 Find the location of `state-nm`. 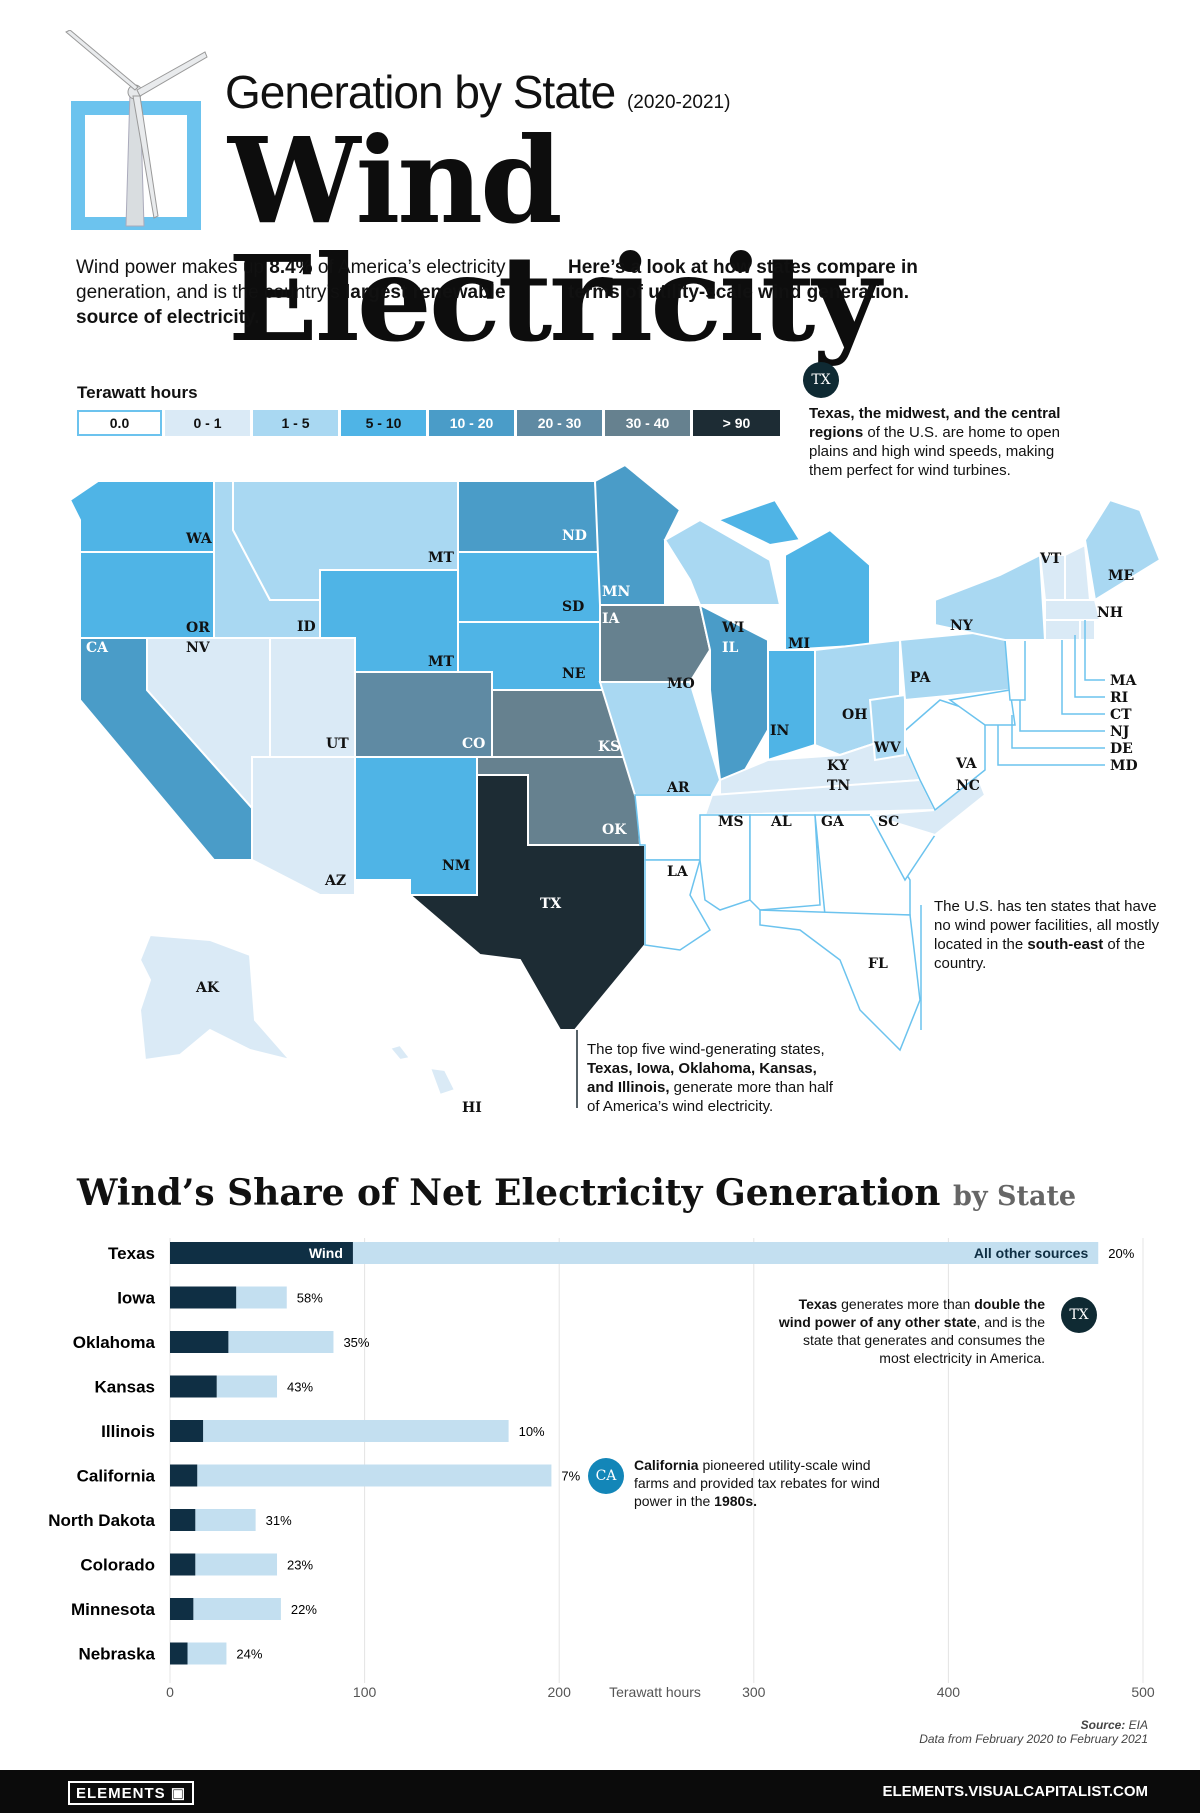

state-nm is located at coordinates (416, 826).